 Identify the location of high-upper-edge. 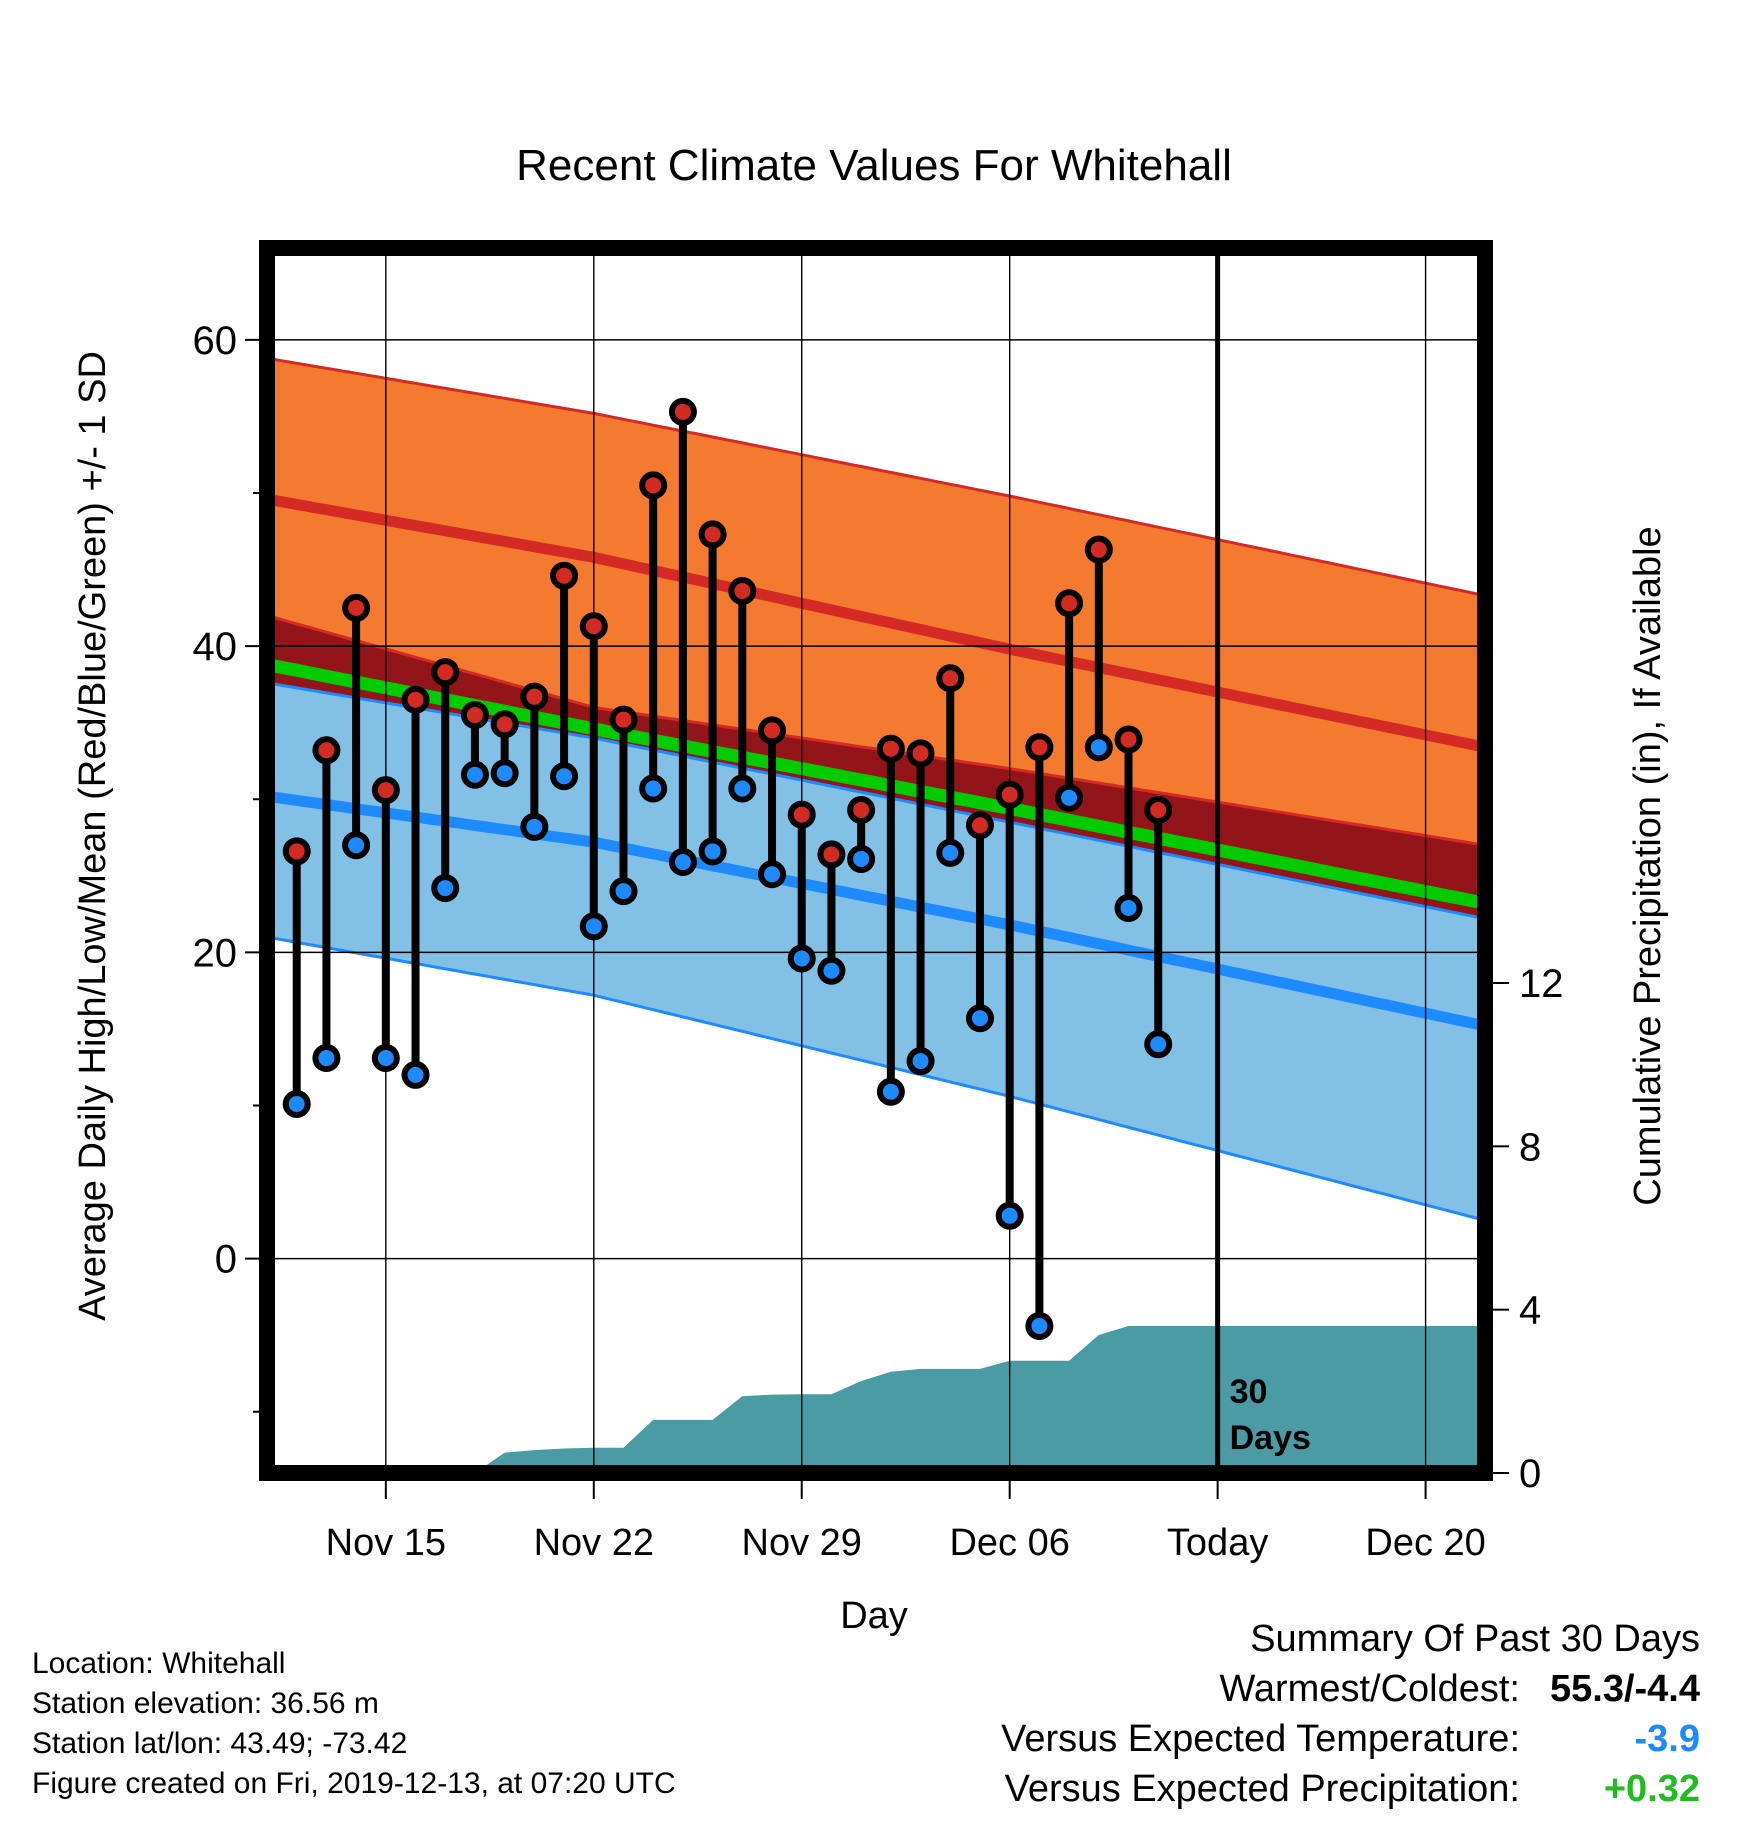
(876, 477).